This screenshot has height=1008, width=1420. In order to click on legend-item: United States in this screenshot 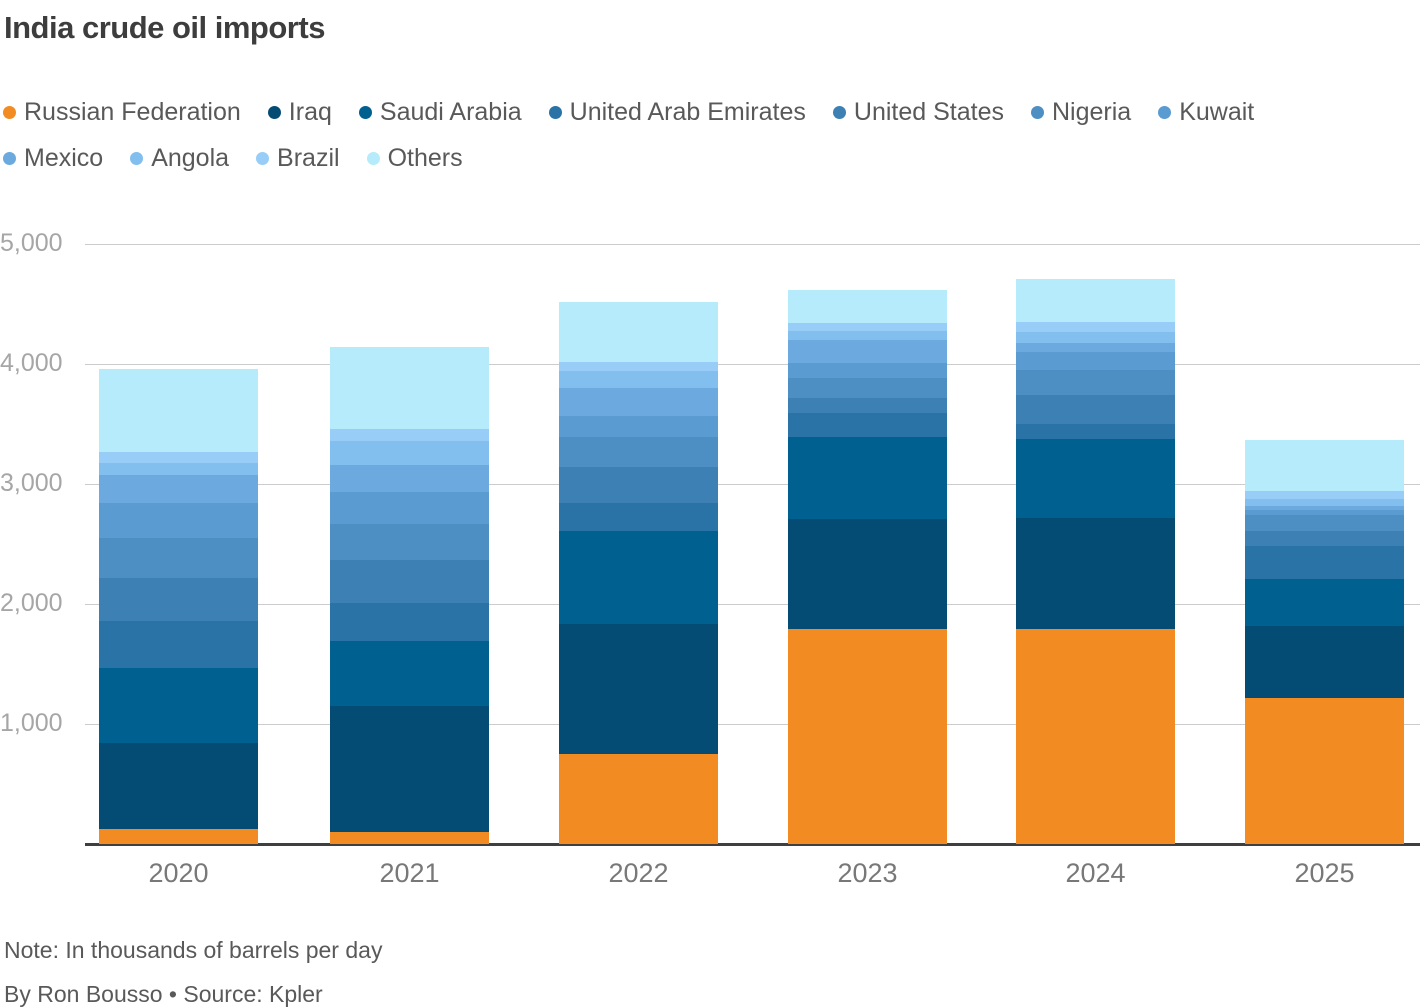, I will do `click(918, 112)`.